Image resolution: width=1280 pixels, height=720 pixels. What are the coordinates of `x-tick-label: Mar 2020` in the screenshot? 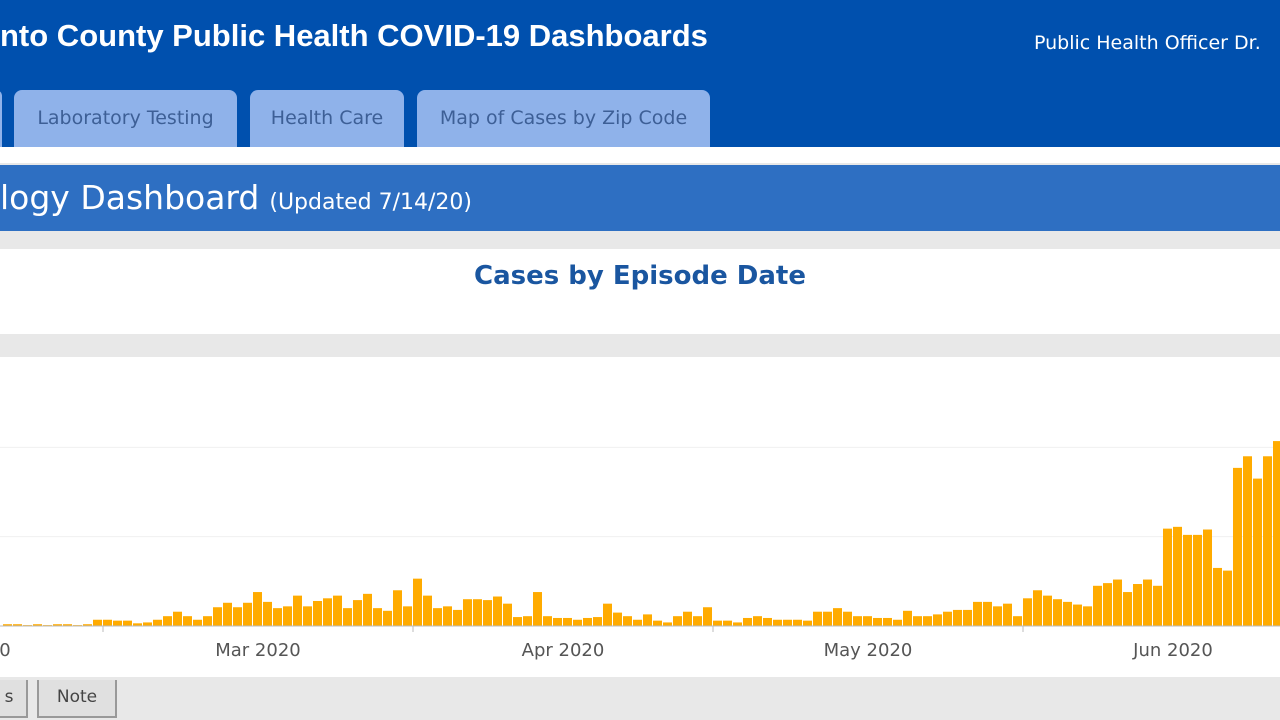 It's located at (258, 650).